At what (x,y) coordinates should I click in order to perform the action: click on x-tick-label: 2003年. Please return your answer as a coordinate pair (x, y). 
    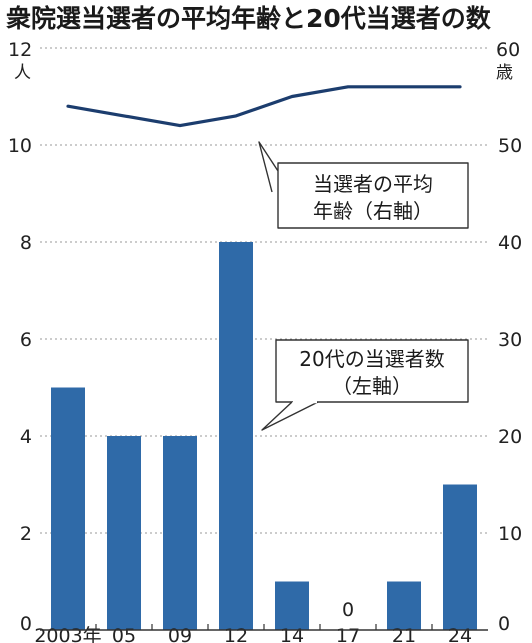
    Looking at the image, I should click on (67, 634).